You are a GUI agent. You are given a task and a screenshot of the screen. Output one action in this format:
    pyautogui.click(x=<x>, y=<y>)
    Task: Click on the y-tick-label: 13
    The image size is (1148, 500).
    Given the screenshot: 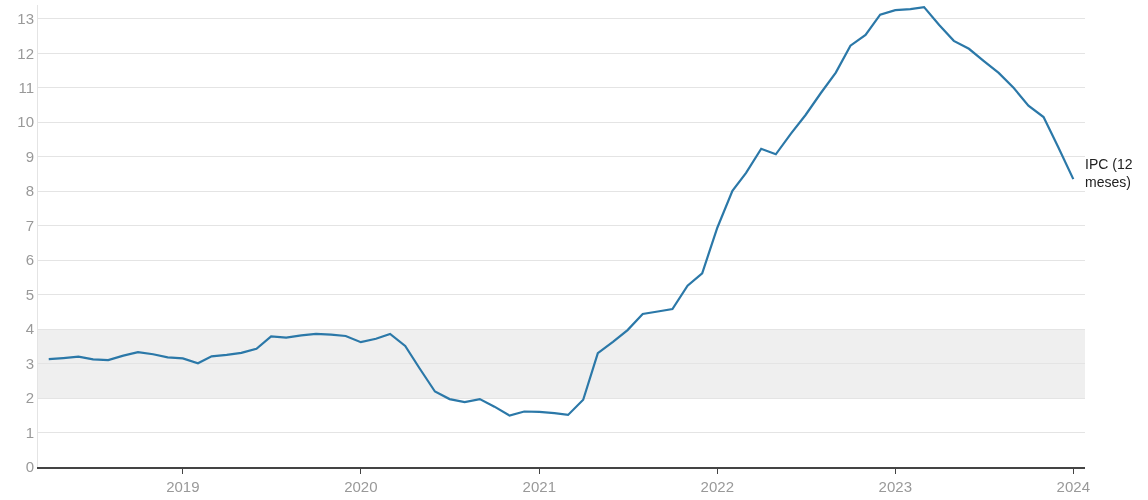 What is the action you would take?
    pyautogui.click(x=25, y=19)
    